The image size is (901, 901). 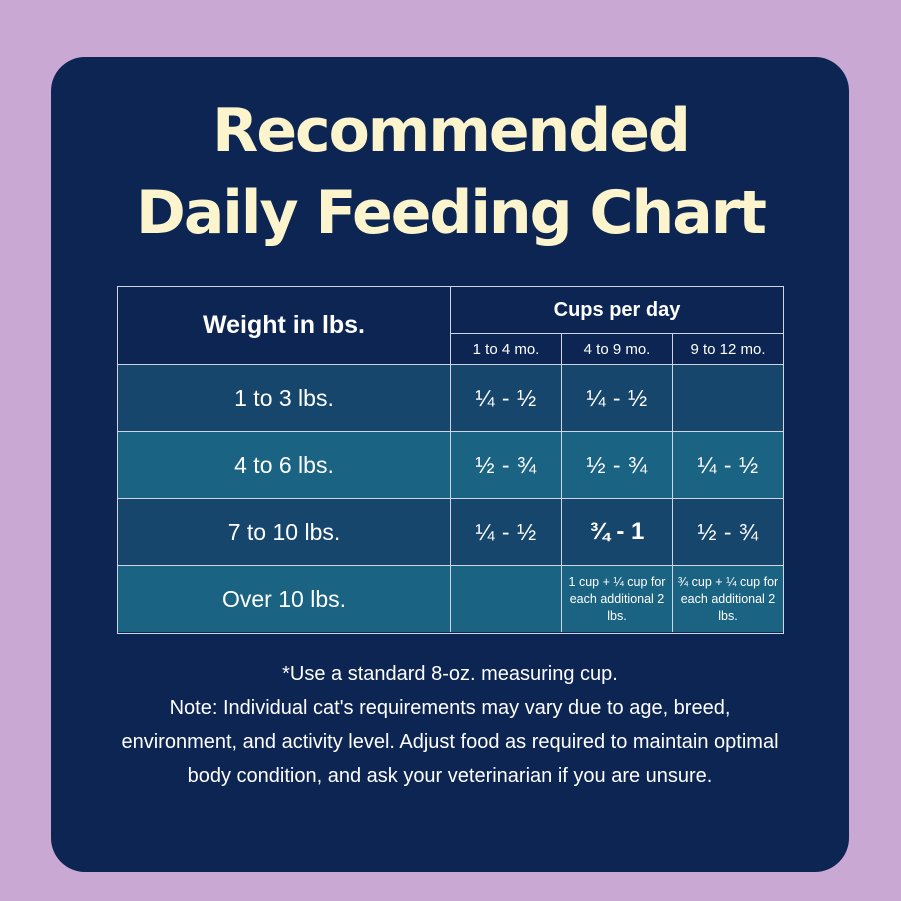 I want to click on cups-cell: ¾ - 1, so click(x=617, y=532).